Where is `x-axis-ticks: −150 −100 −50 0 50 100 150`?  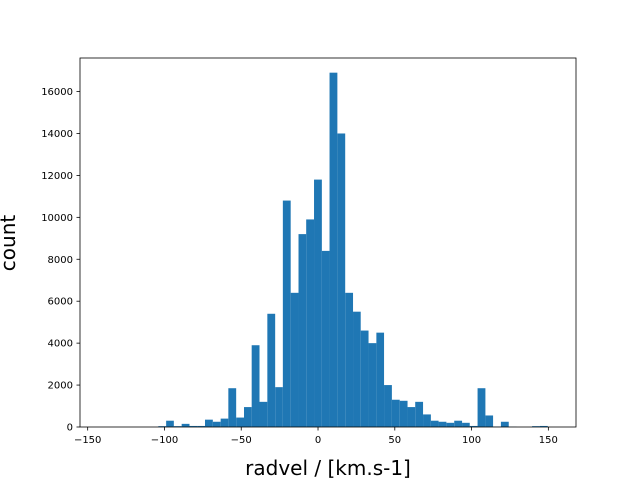
x-axis-ticks: −150 −100 −50 0 50 100 150 is located at coordinates (316, 436).